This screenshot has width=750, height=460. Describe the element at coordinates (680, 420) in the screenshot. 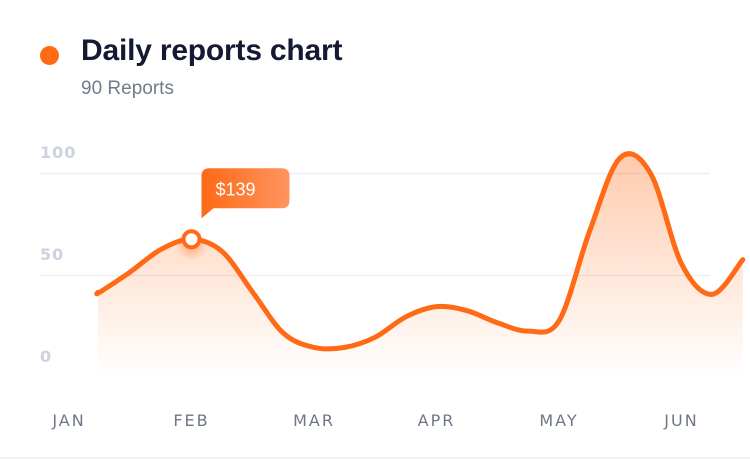

I see `x-tick-label: JUN` at that location.